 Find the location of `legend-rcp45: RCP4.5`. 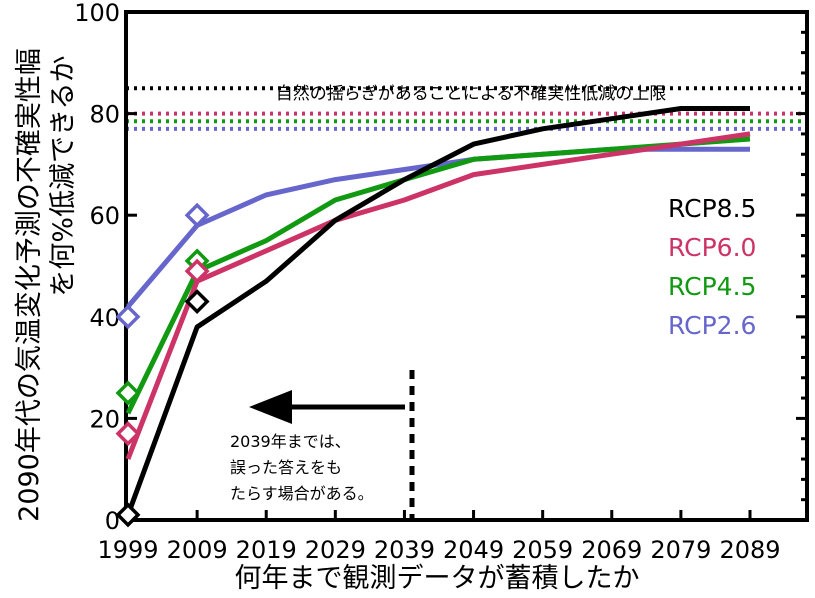

legend-rcp45: RCP4.5 is located at coordinates (712, 286).